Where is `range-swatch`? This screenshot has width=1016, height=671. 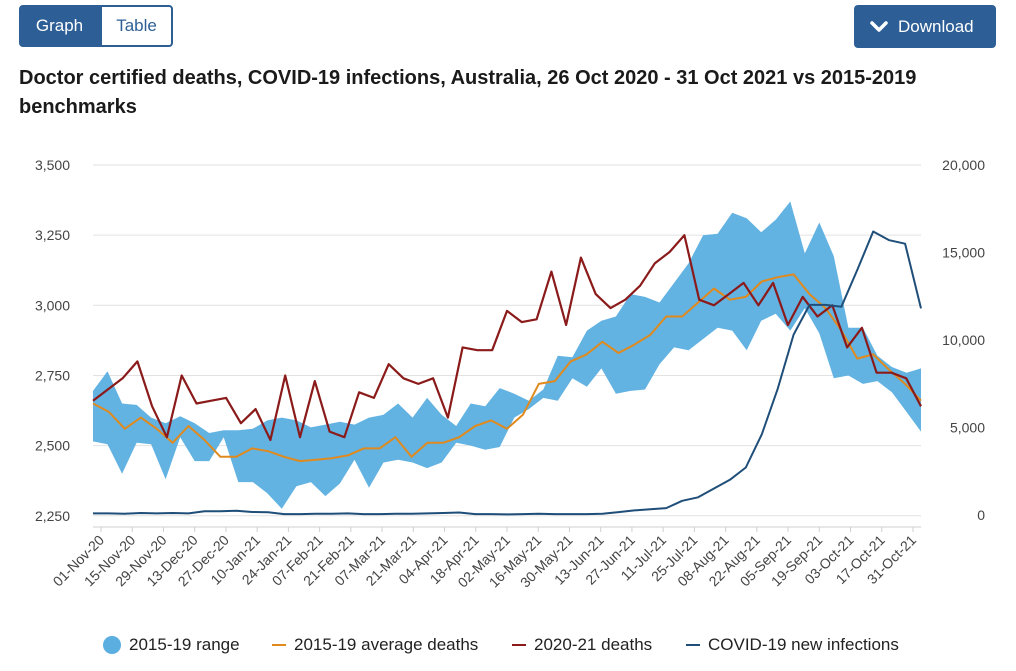
range-swatch is located at coordinates (112, 645).